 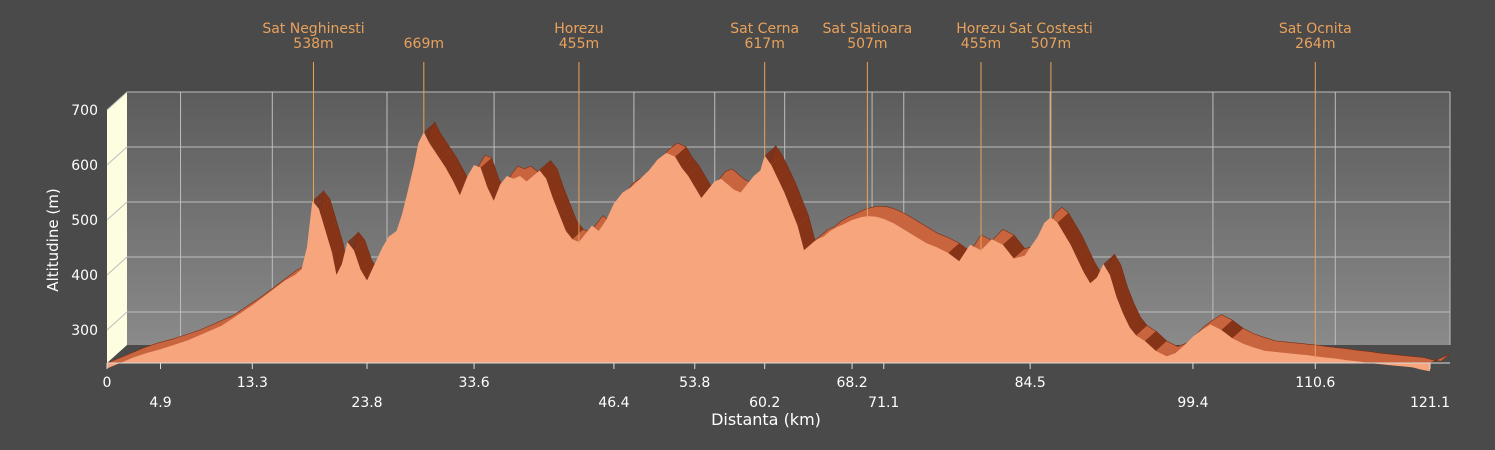 What do you see at coordinates (84, 166) in the screenshot?
I see `y-tick-label: 600` at bounding box center [84, 166].